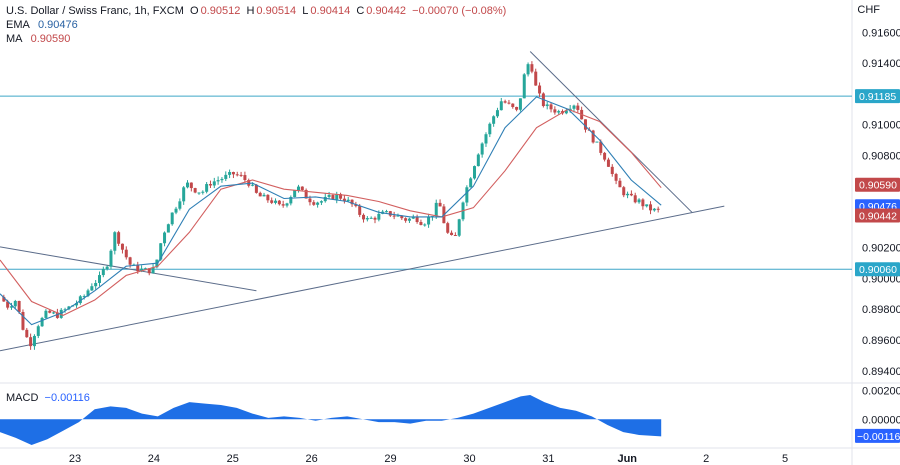 The image size is (900, 465). I want to click on price-badge-level: 0.90060, so click(877, 269).